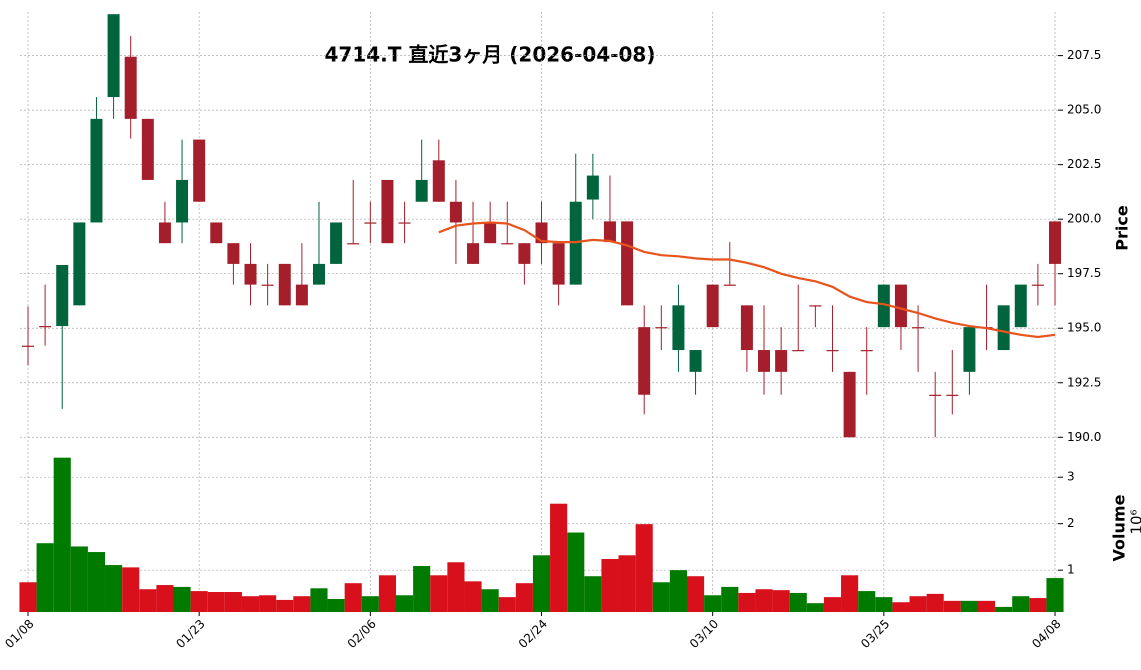  What do you see at coordinates (1071, 570) in the screenshot?
I see `volume-tick-label: 1` at bounding box center [1071, 570].